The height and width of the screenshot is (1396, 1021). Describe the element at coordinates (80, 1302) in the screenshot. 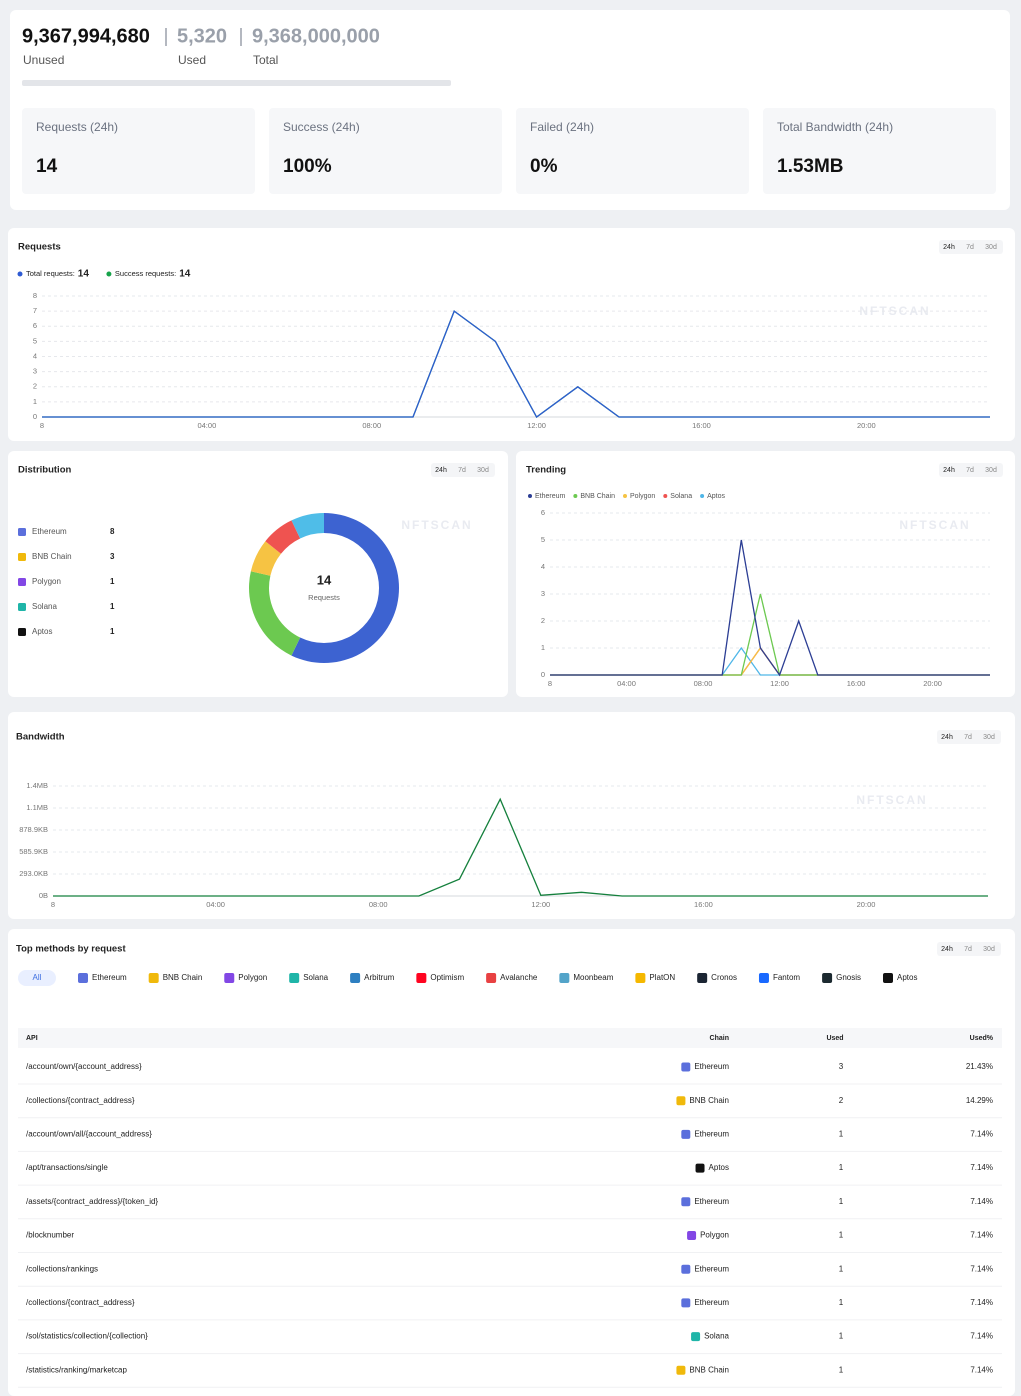

I see `table-cell: /collections/{contract_address}` at that location.